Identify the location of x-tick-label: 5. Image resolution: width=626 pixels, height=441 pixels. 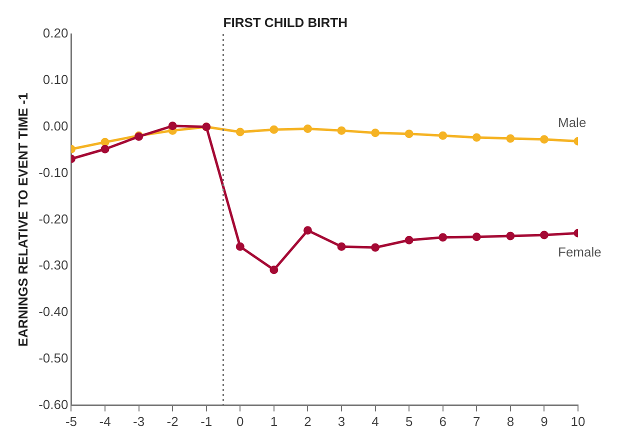
(409, 421).